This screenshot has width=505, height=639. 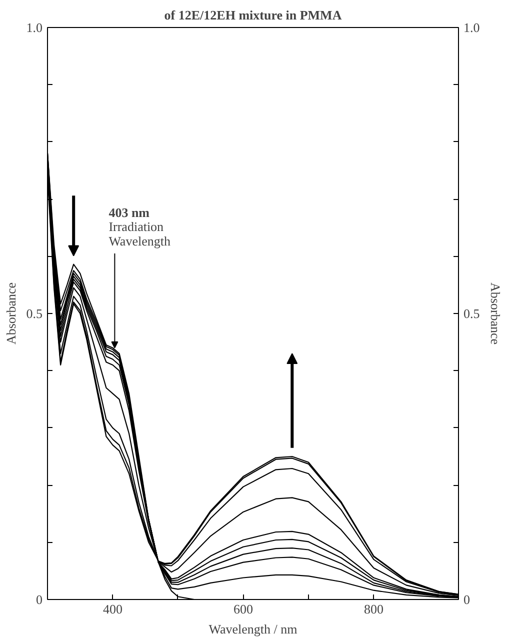 What do you see at coordinates (10, 313) in the screenshot?
I see `y-axis-title: Absorbance` at bounding box center [10, 313].